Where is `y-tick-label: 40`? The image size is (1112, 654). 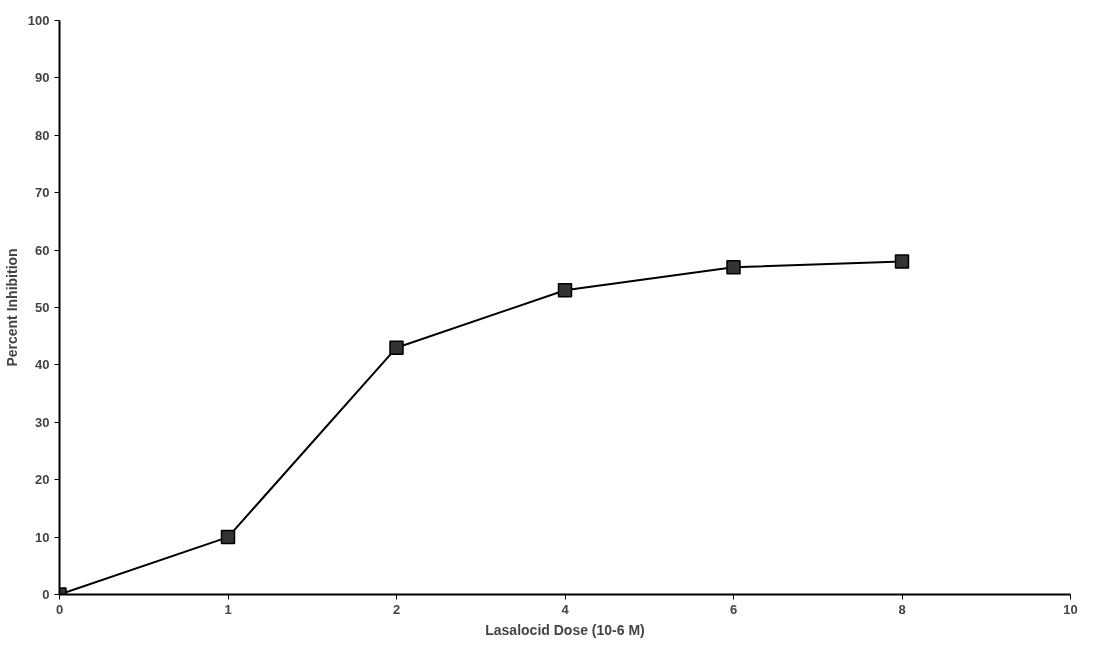 y-tick-label: 40 is located at coordinates (42, 365).